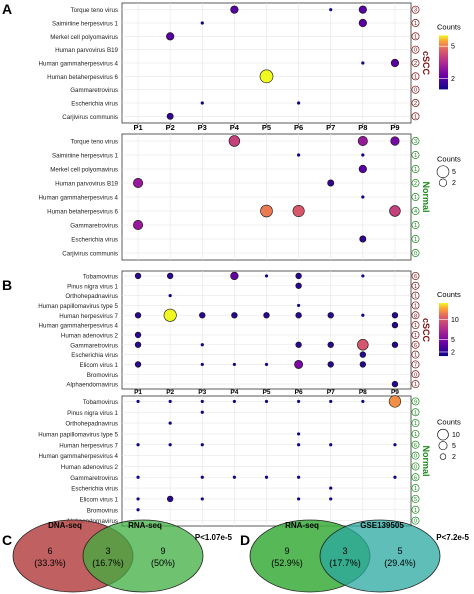 This screenshot has width=474, height=594. Describe the element at coordinates (92, 413) in the screenshot. I see `row-label: Pinus nigra virus 1` at that location.